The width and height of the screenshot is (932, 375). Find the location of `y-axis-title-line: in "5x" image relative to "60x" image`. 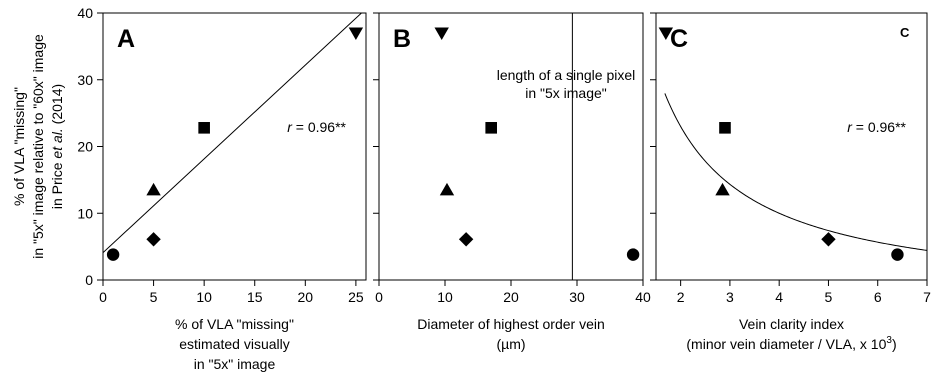

y-axis-title-line: in "5x" image relative to "60x" image is located at coordinates (38, 146).